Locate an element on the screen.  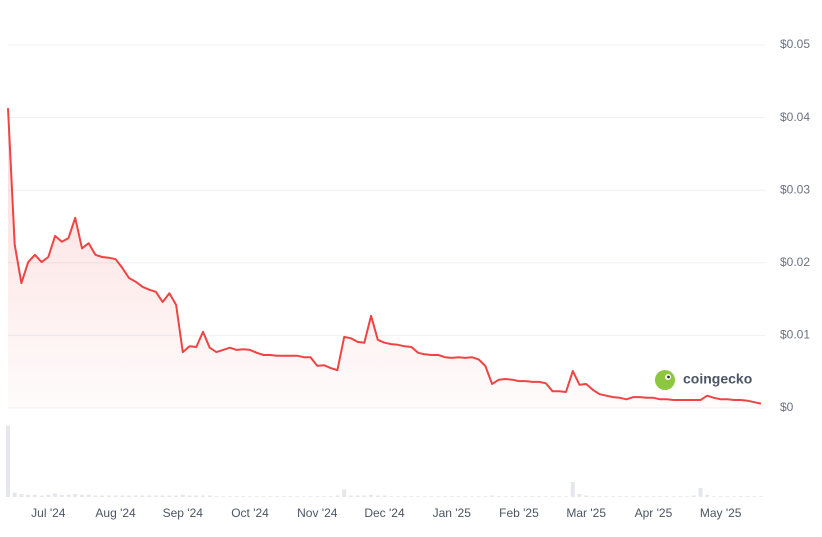
x-tick-label: Mar '25 is located at coordinates (586, 513).